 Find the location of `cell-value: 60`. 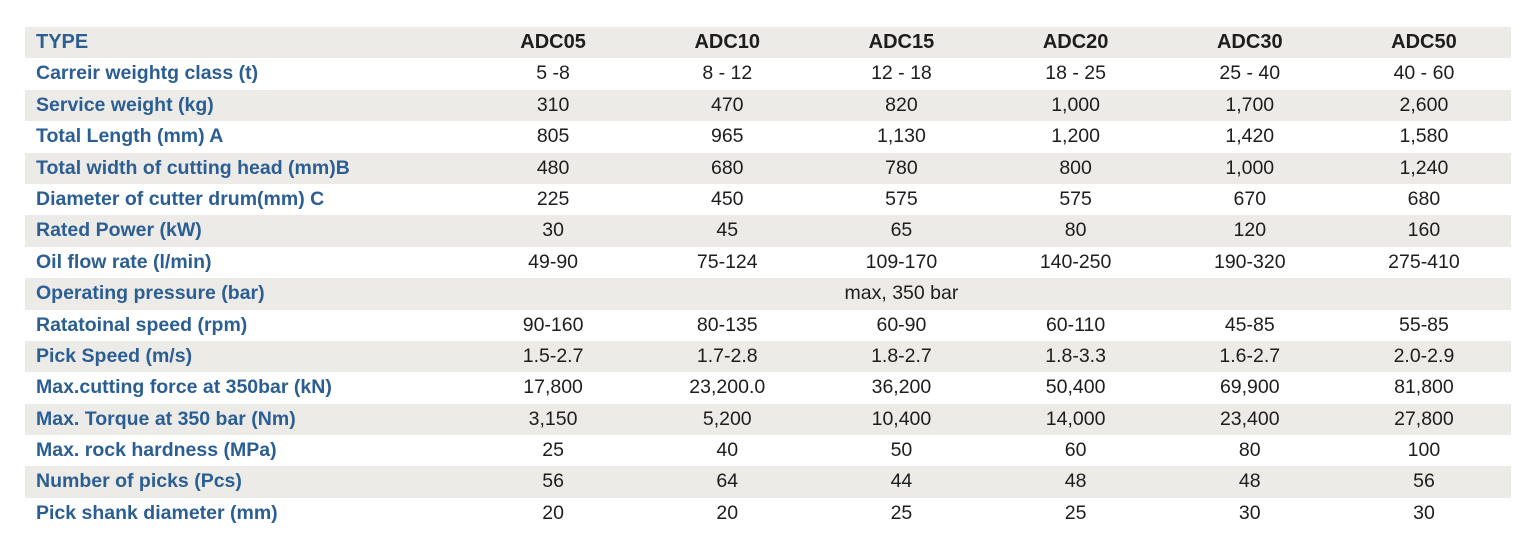

cell-value: 60 is located at coordinates (1075, 450).